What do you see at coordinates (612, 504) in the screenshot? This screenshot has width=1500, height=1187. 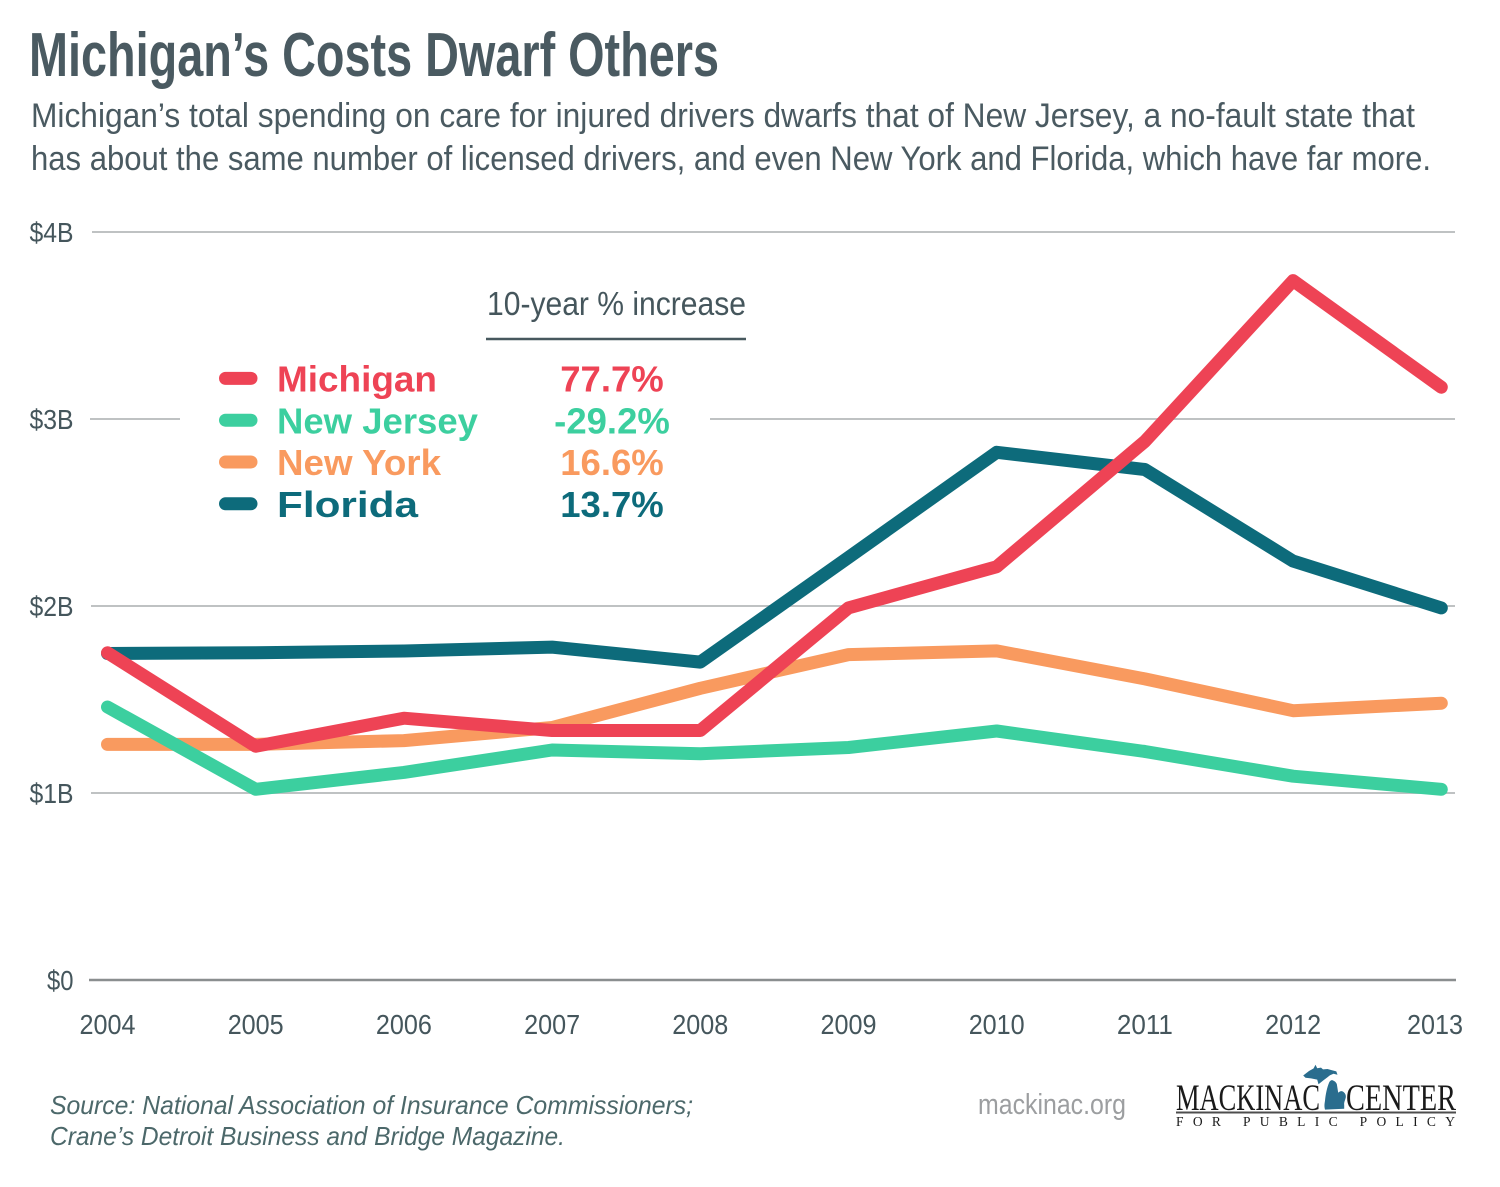 I see `svg-text: 13.7%` at bounding box center [612, 504].